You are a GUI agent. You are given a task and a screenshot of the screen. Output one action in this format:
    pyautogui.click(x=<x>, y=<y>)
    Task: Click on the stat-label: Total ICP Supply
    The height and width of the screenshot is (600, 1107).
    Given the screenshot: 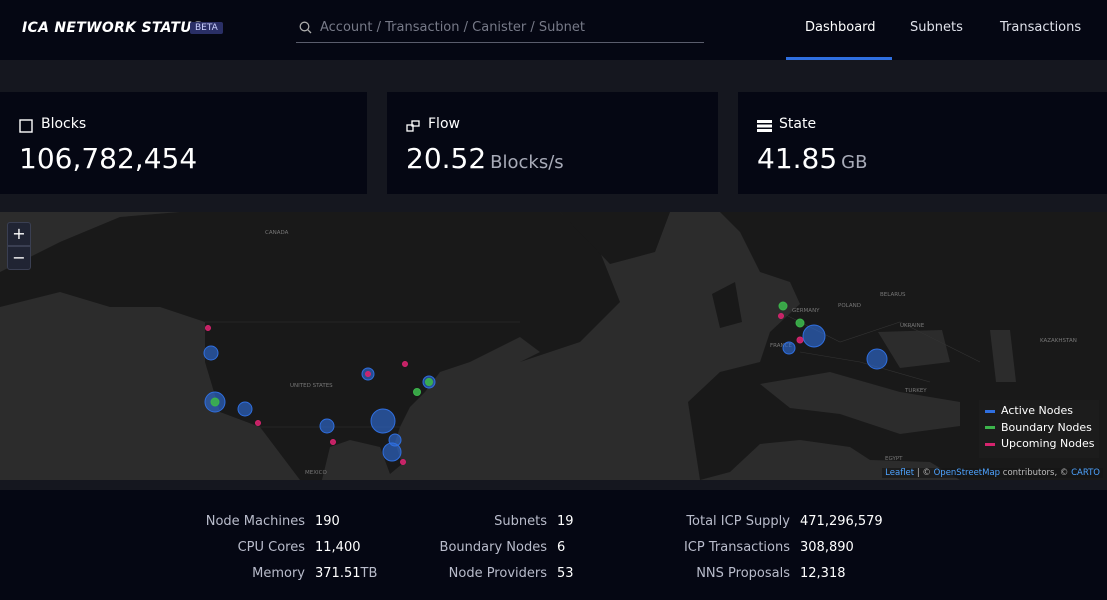 What is the action you would take?
    pyautogui.click(x=738, y=521)
    